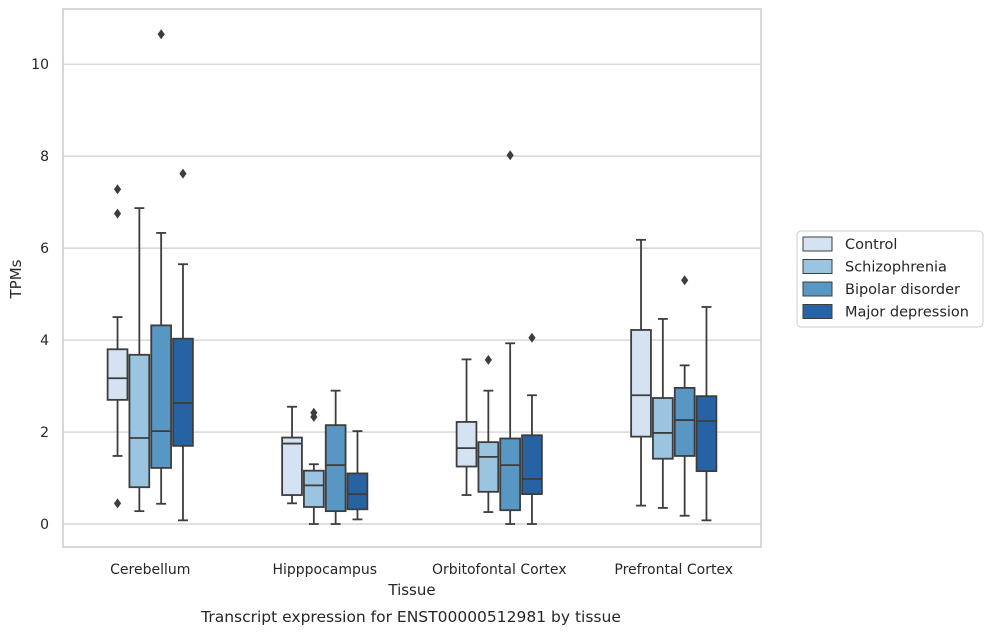 The width and height of the screenshot is (992, 634). What do you see at coordinates (324, 570) in the screenshot?
I see `x-tick-label: Hipppocampus` at bounding box center [324, 570].